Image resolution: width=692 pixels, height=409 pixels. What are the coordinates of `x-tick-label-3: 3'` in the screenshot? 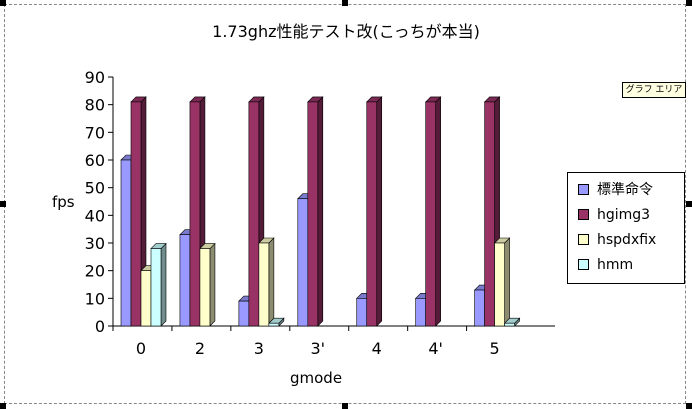 It's located at (318, 348).